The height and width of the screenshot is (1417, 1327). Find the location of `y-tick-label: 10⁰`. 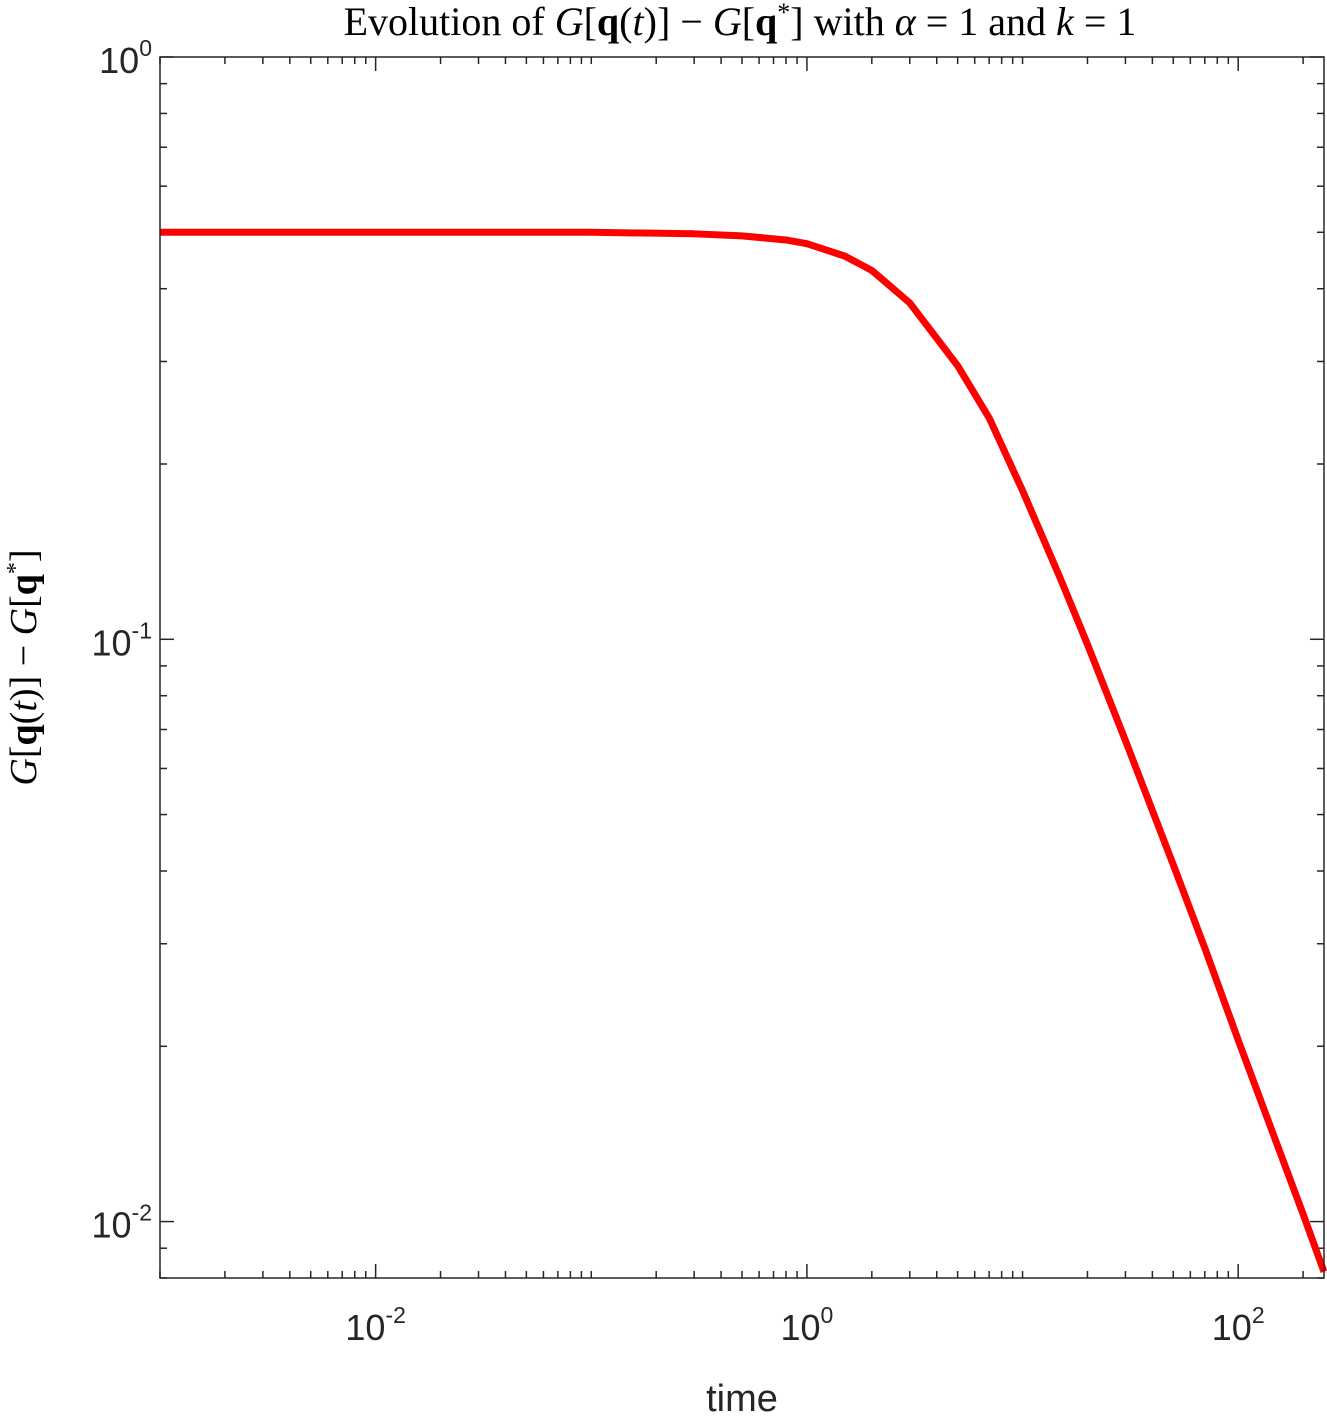

y-tick-label: 10⁰ is located at coordinates (125, 58).